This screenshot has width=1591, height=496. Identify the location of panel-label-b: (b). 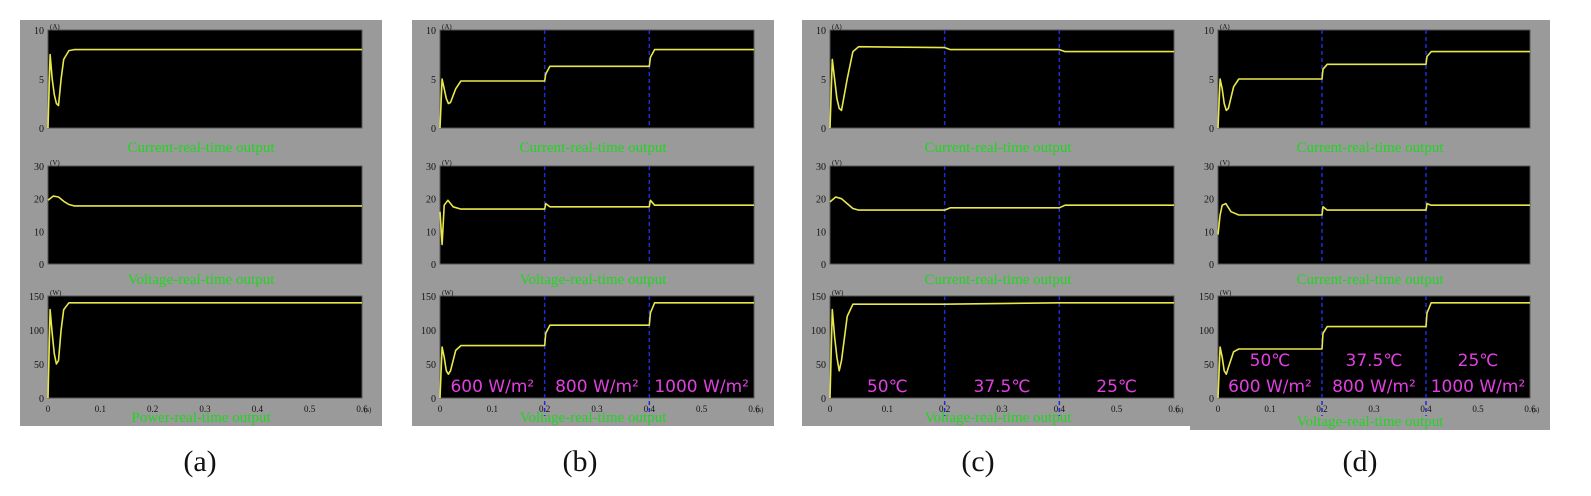
(580, 461).